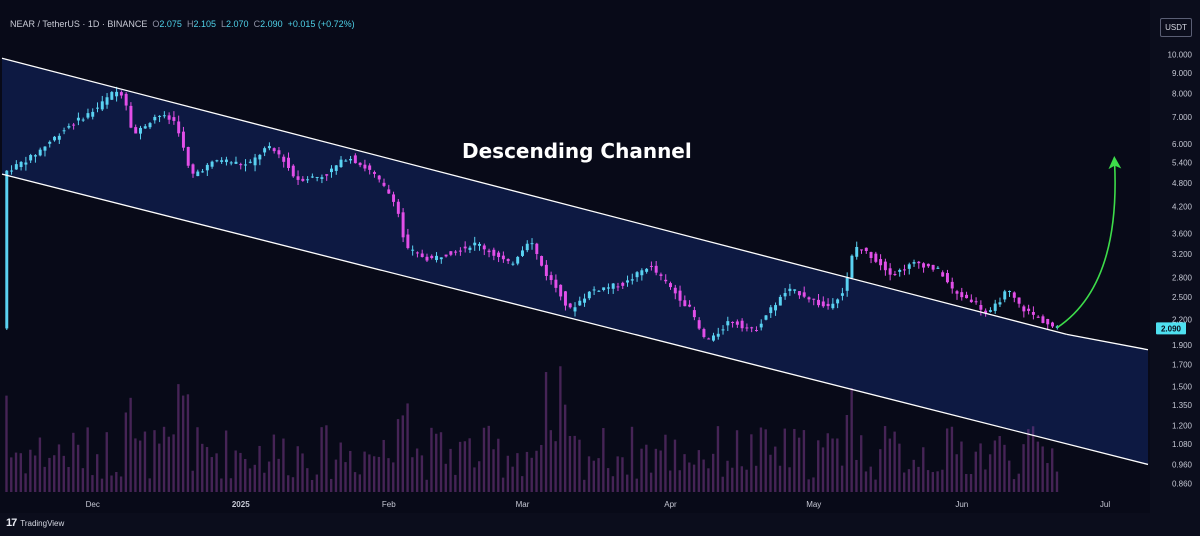  I want to click on tradingview-logo: 17 TradingView, so click(35, 523).